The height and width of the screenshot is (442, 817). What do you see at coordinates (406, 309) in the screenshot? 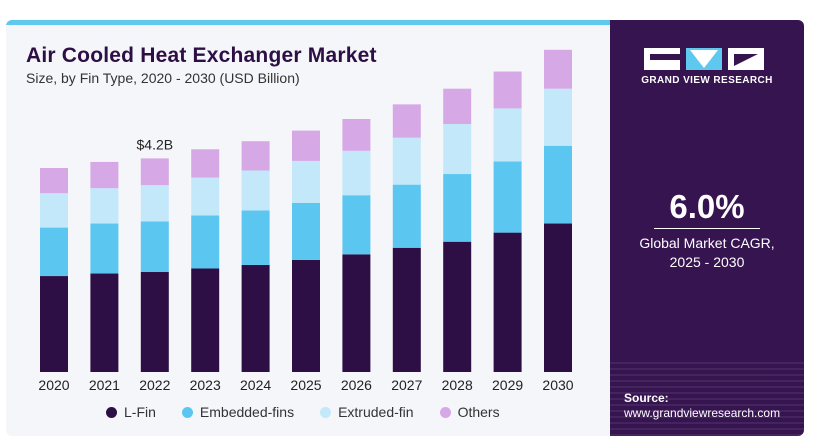
I see `bar-l-fin-2027` at bounding box center [406, 309].